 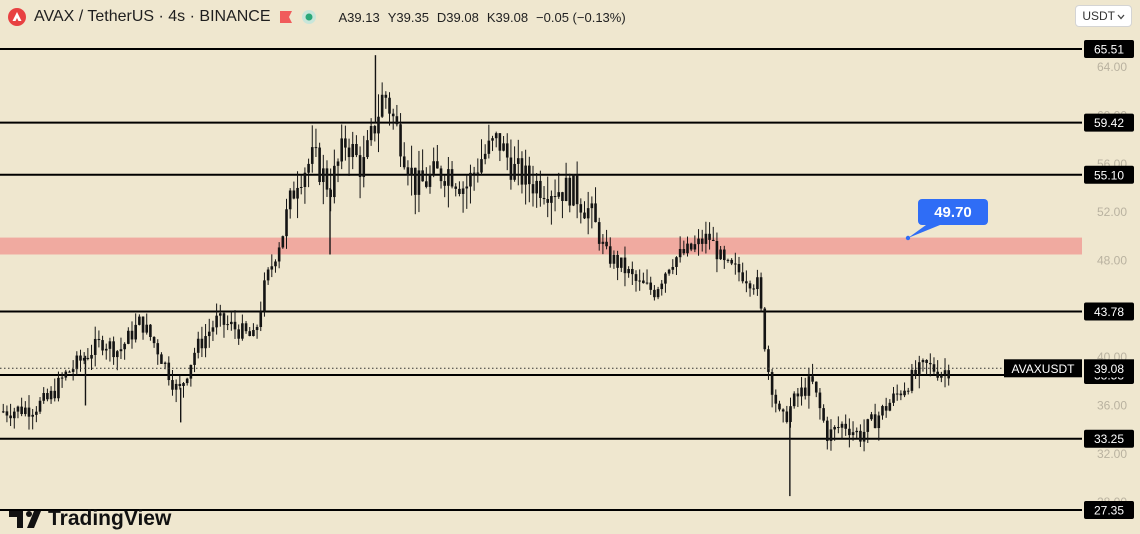 I want to click on brand-name: TradingView, so click(x=110, y=518).